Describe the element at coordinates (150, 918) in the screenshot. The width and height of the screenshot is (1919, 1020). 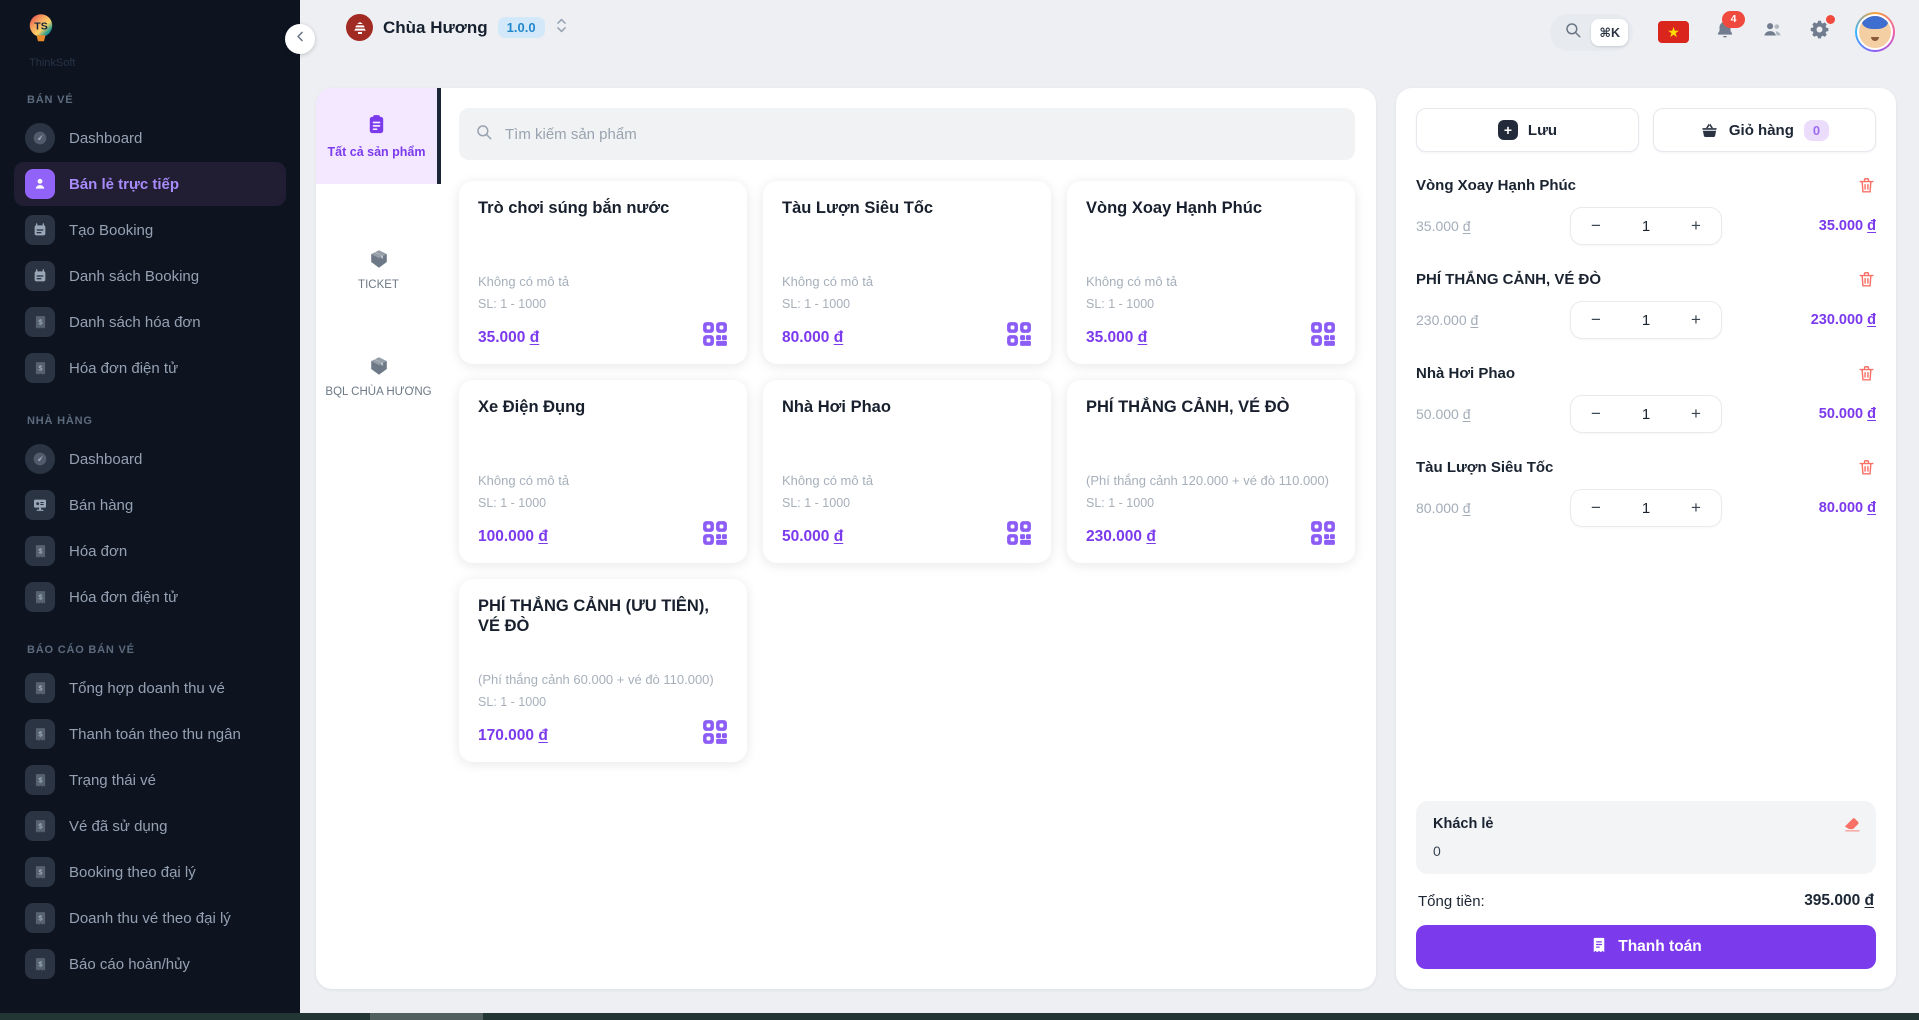
I see `sidebar-item: $ Doanh thu vé theo đại lý` at that location.